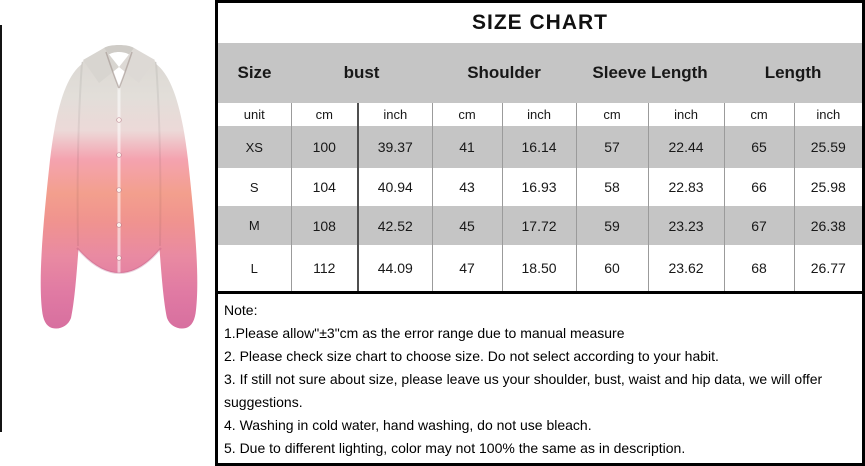  What do you see at coordinates (650, 73) in the screenshot?
I see `column-header-sleeve-length: Sleeve Length` at bounding box center [650, 73].